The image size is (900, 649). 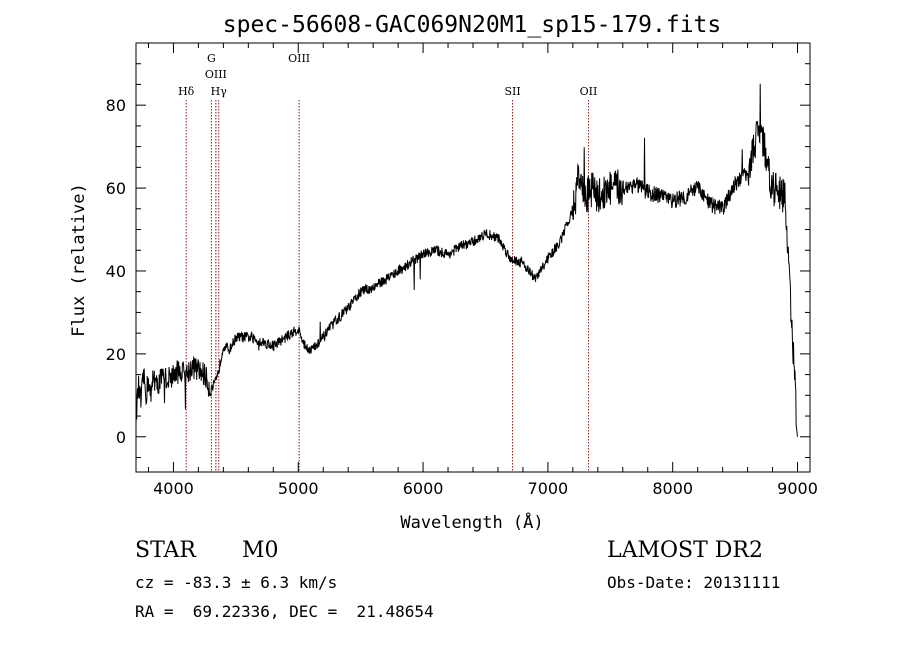 What do you see at coordinates (79, 260) in the screenshot?
I see `y-axis-label: Flux (relative)` at bounding box center [79, 260].